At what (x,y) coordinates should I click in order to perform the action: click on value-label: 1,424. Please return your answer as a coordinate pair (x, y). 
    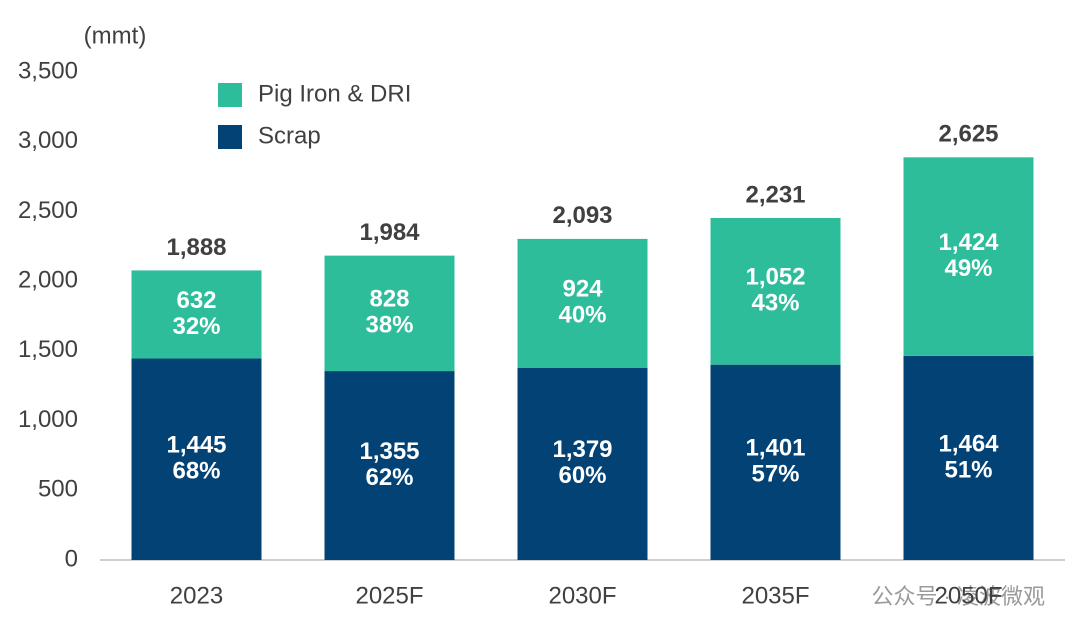
    Looking at the image, I should click on (968, 242).